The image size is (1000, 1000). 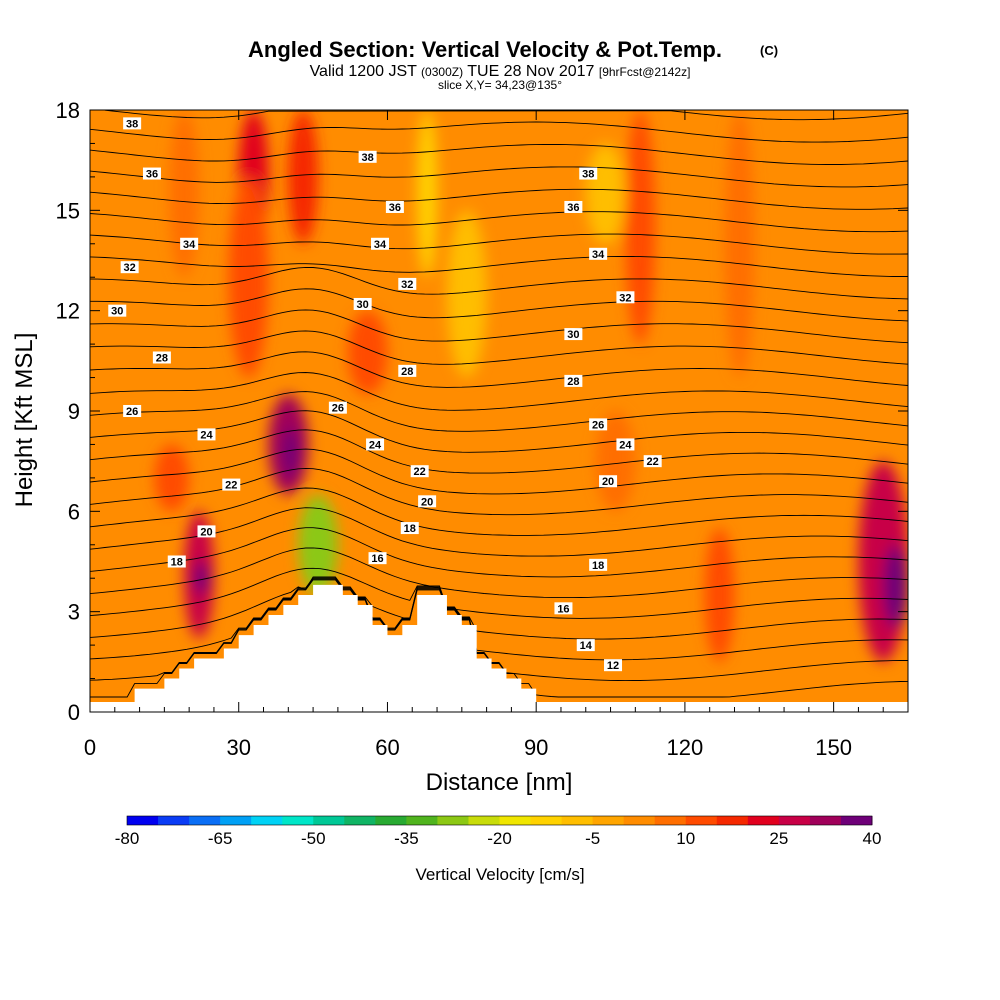 I want to click on colorbar-frame, so click(x=499, y=820).